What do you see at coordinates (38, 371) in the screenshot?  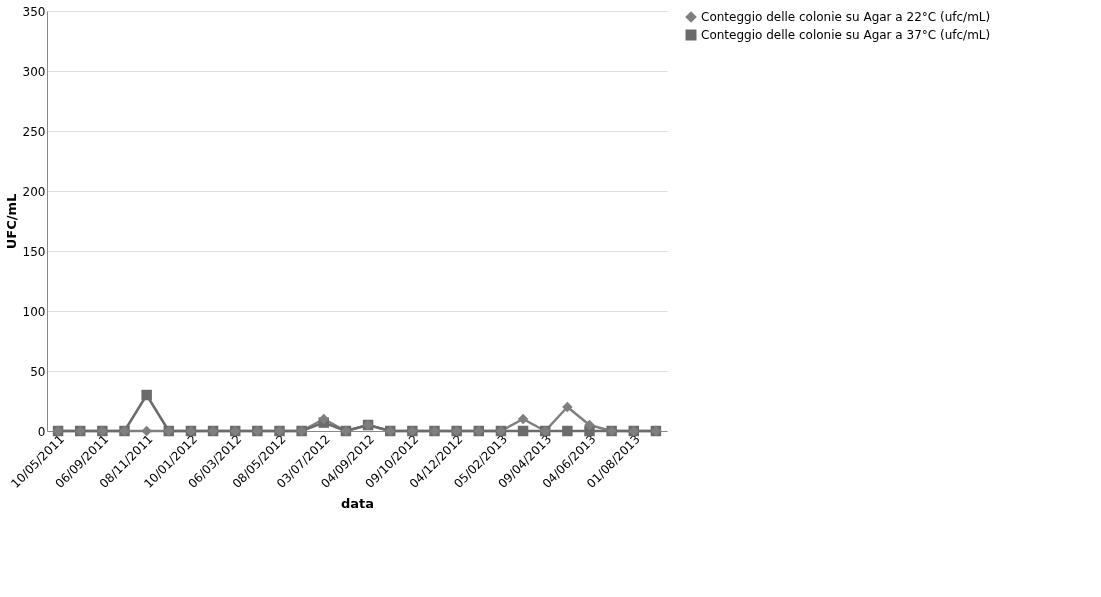 I see `y-tick-label: 50` at bounding box center [38, 371].